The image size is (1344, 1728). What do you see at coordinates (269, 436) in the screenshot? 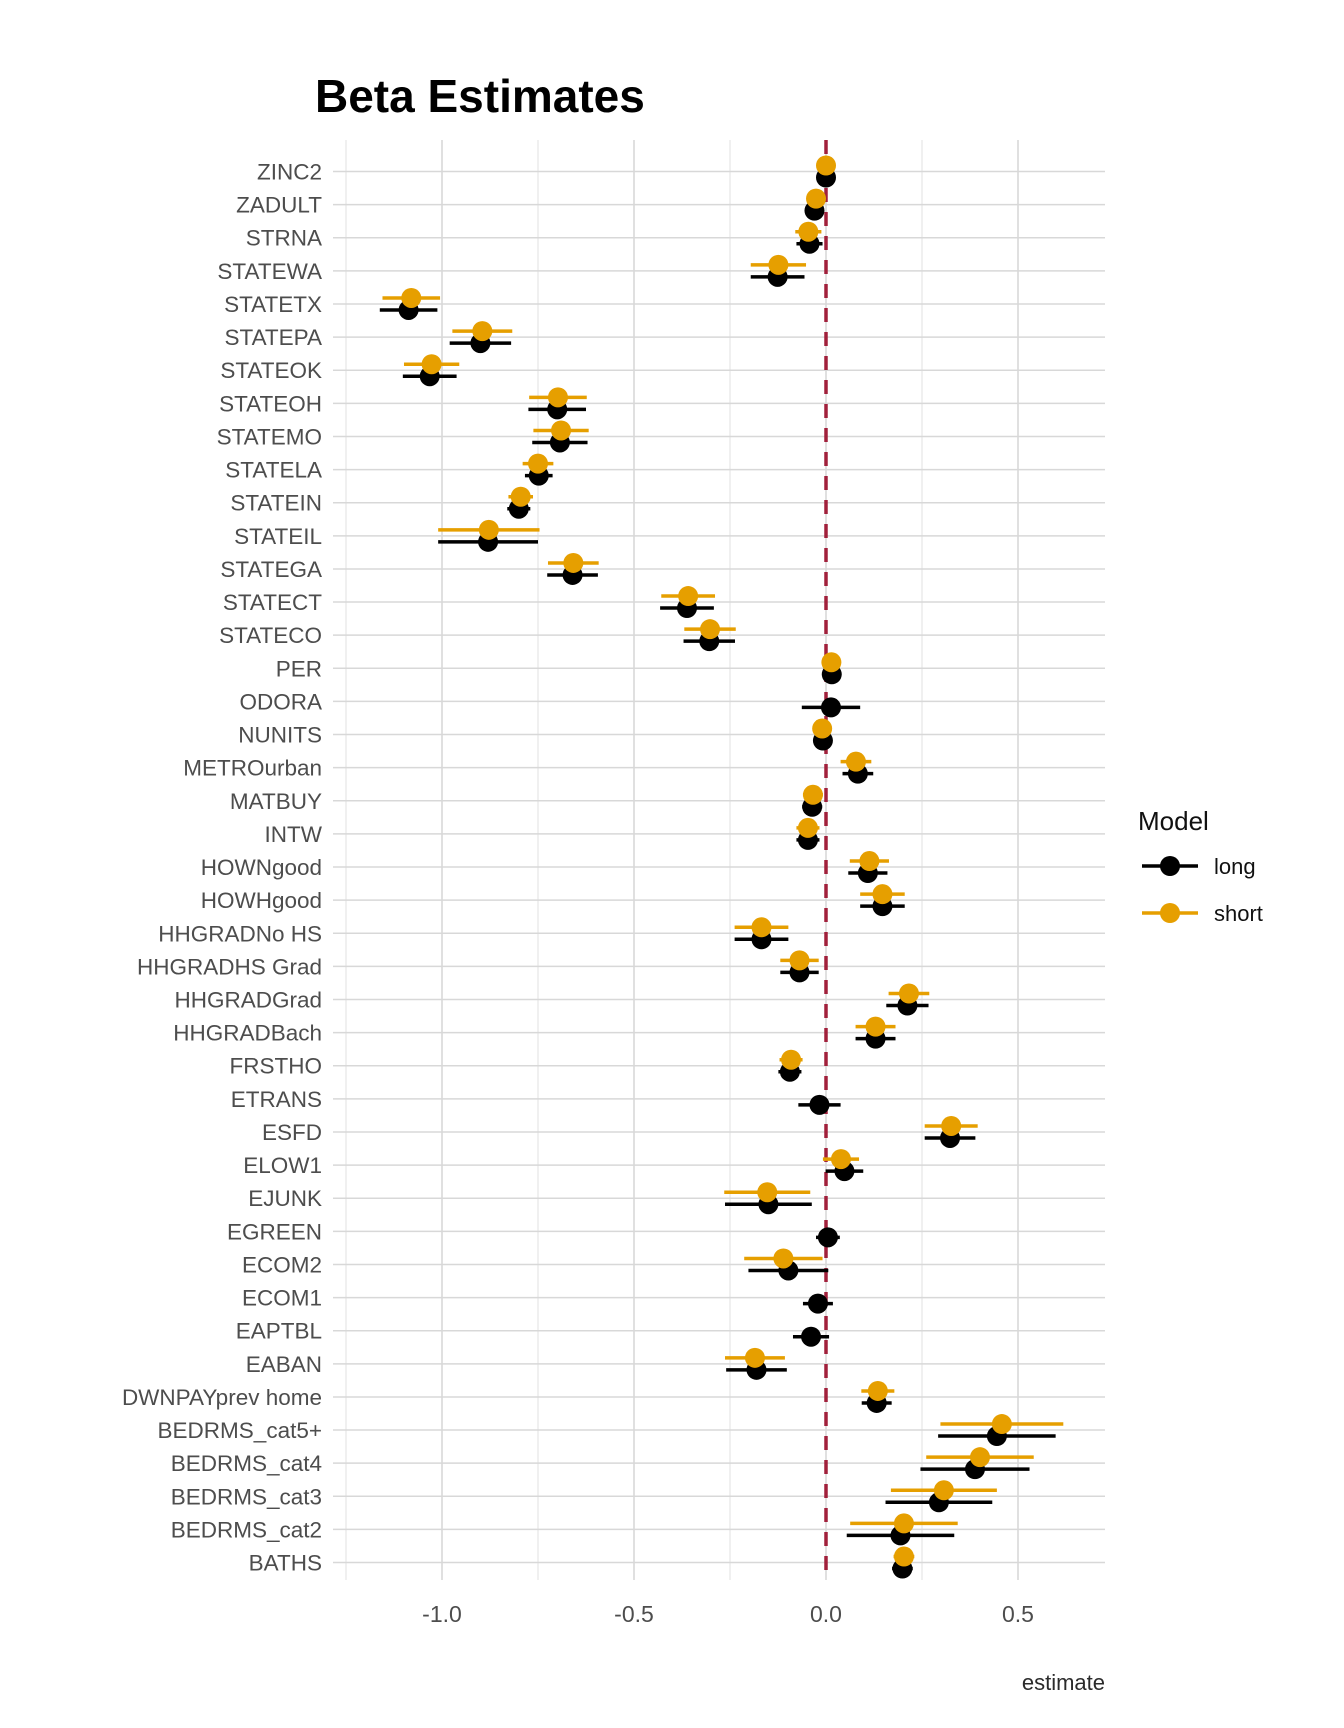
I see `y-axis-label: STATEMO` at bounding box center [269, 436].